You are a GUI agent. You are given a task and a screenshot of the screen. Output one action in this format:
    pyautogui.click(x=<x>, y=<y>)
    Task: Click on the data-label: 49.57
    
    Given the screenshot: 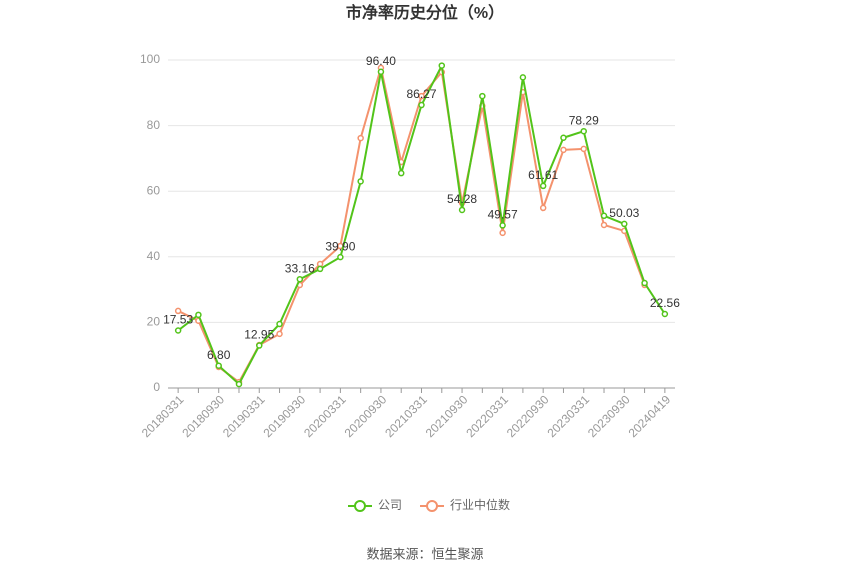 What is the action you would take?
    pyautogui.click(x=503, y=215)
    